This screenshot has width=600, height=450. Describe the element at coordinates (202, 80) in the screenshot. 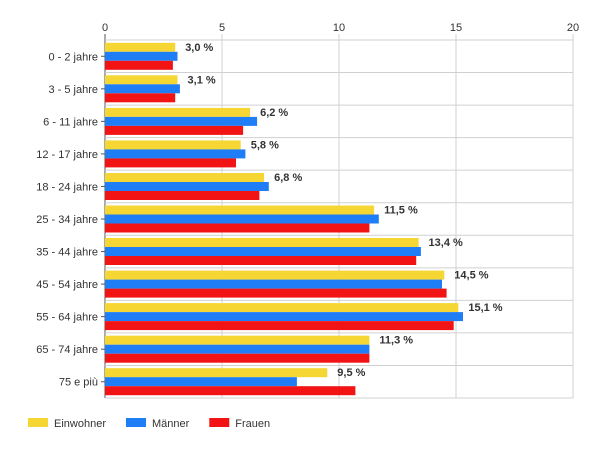

I see `data-label: 3,1 %` at that location.